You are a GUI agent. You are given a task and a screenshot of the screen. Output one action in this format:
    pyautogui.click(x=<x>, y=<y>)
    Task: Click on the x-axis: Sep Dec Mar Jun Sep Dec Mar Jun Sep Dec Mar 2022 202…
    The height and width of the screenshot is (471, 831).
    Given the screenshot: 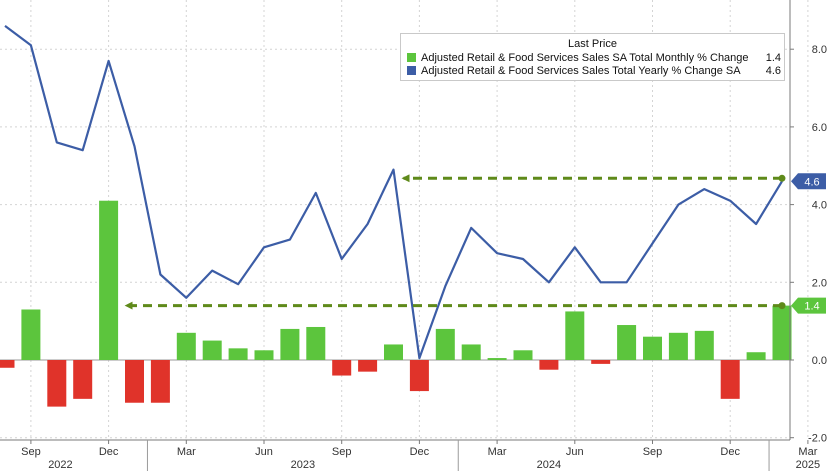 What is the action you would take?
    pyautogui.click(x=410, y=455)
    